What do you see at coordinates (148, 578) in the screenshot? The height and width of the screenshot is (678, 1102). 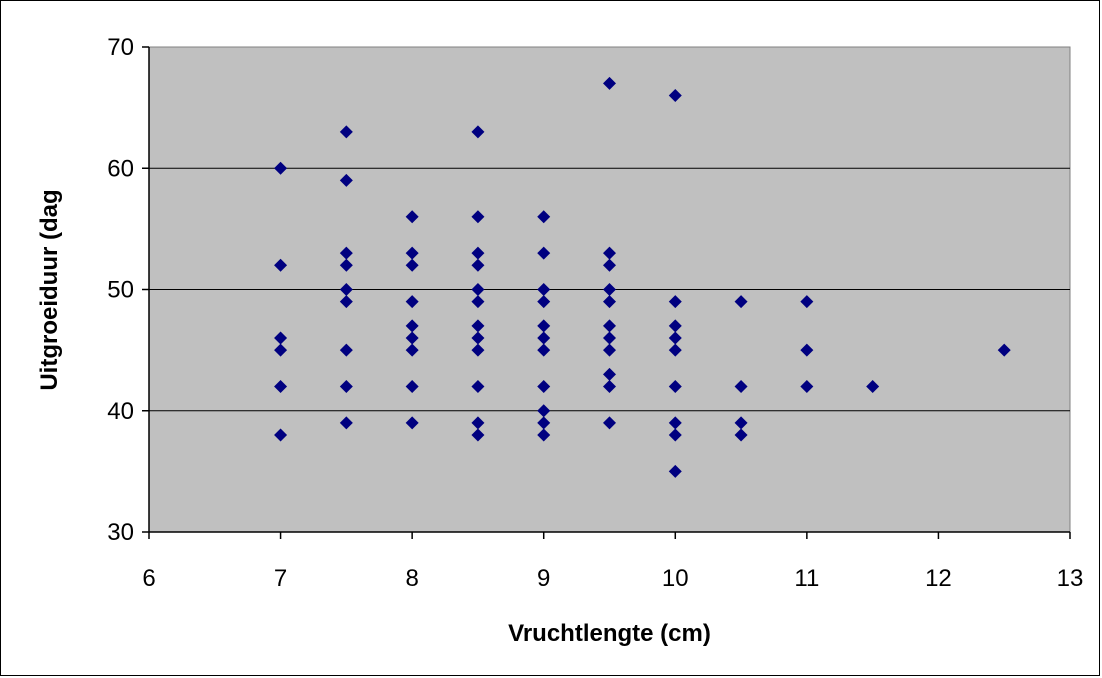 I see `x-tick-label-6: 6` at bounding box center [148, 578].